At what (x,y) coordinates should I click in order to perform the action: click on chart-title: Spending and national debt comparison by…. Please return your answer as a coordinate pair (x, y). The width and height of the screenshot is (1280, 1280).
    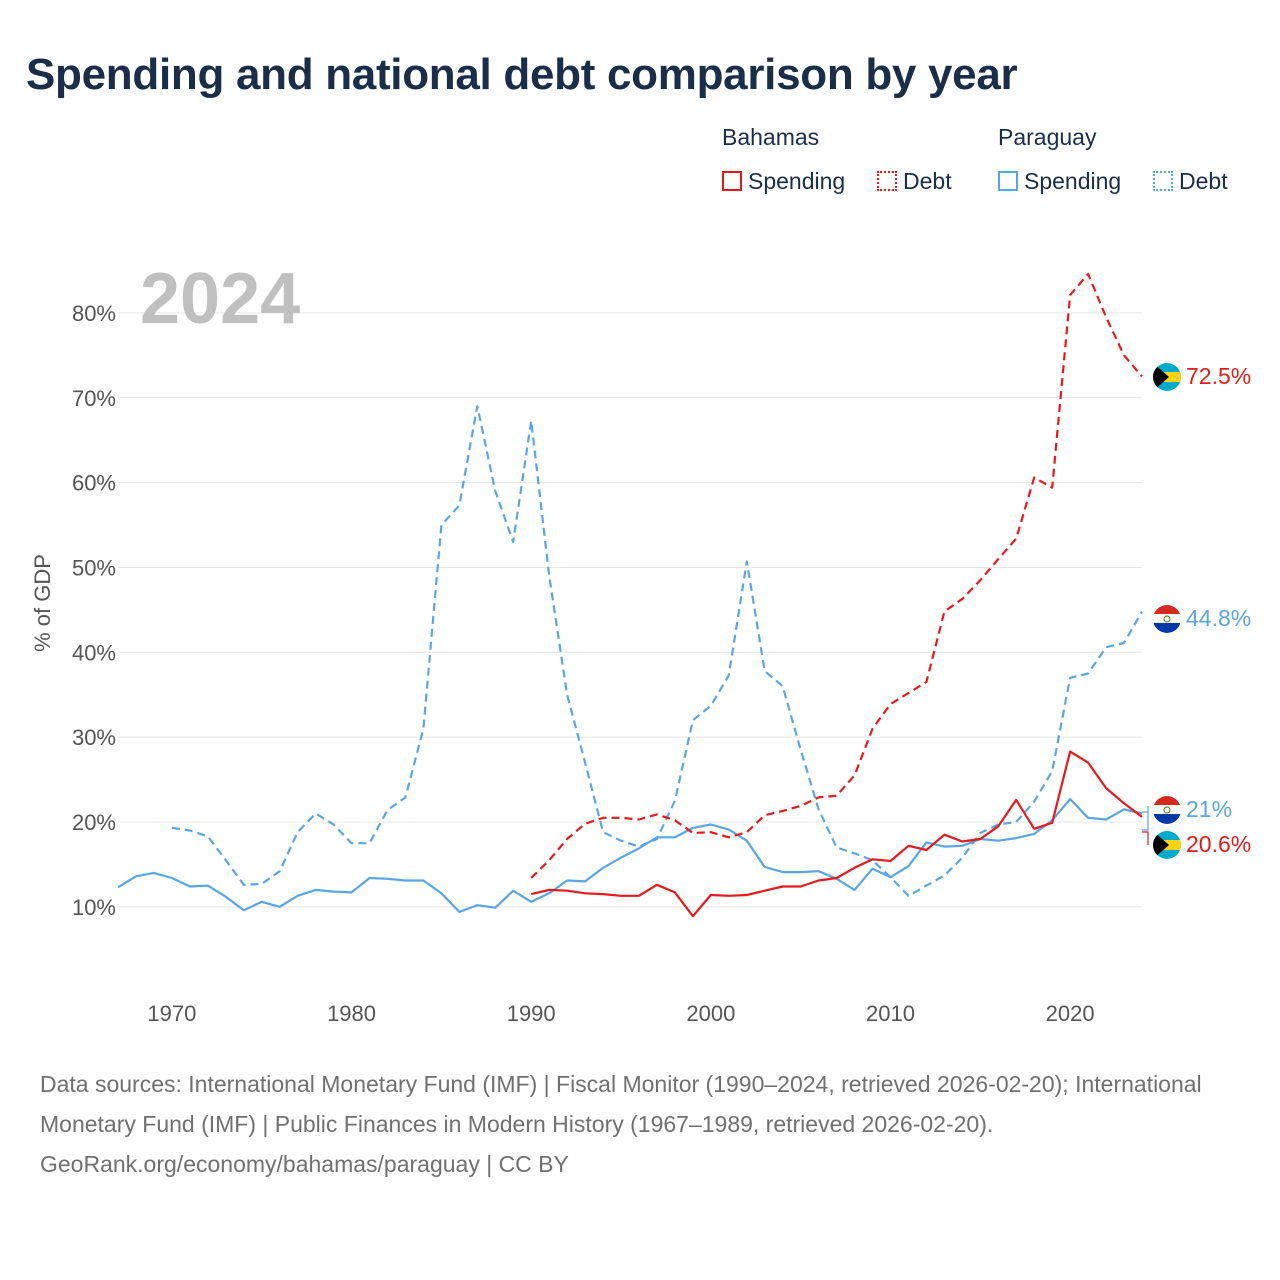
    Looking at the image, I should click on (522, 74).